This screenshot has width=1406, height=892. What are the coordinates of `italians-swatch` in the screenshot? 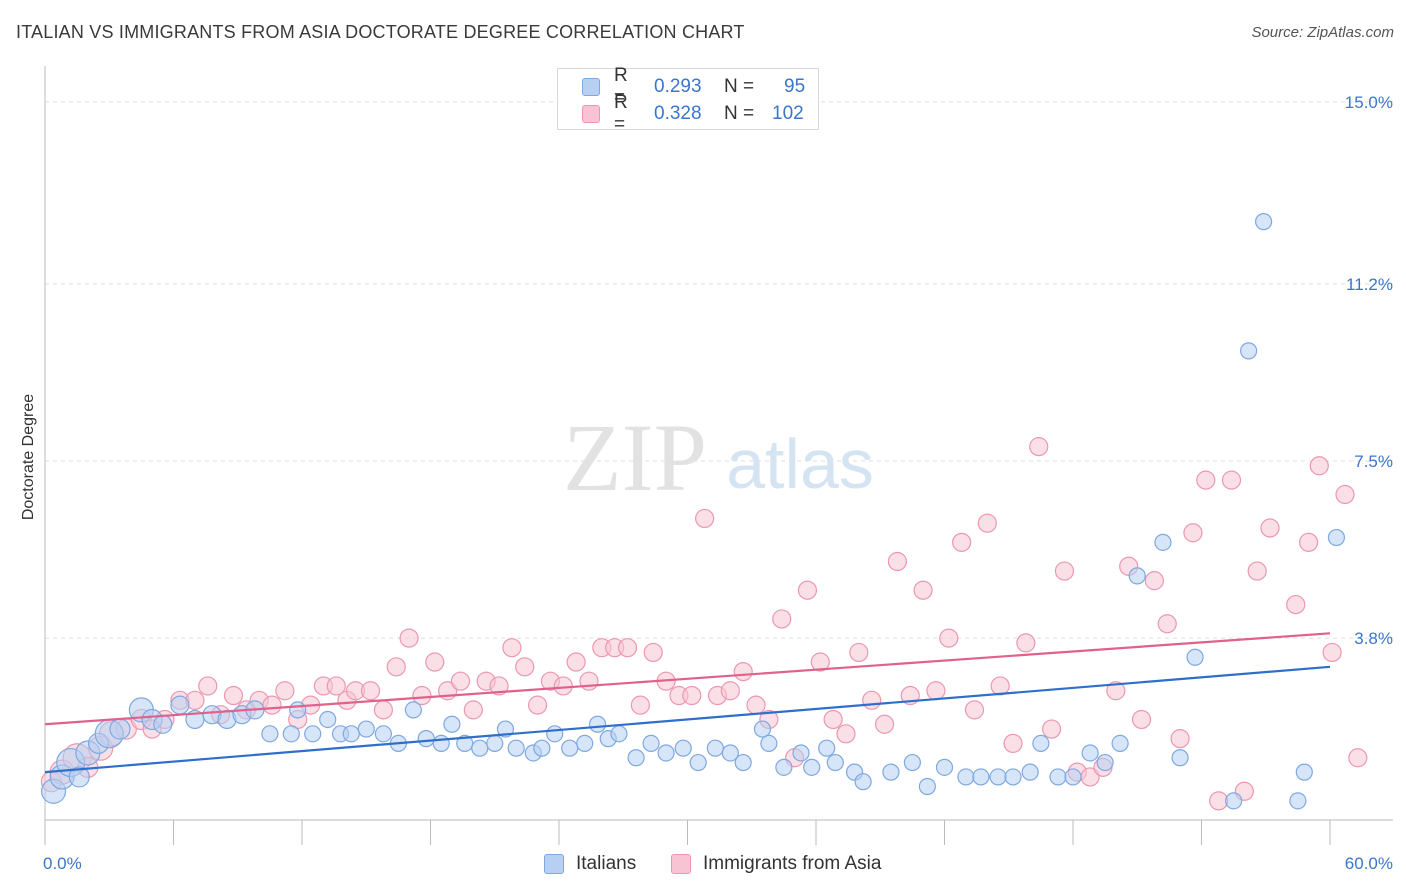 It's located at (591, 87).